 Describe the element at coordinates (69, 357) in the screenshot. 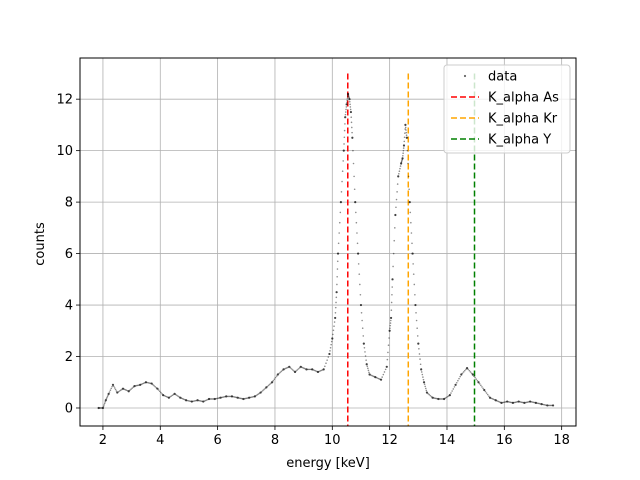

I see `y-tick-label: 2` at that location.